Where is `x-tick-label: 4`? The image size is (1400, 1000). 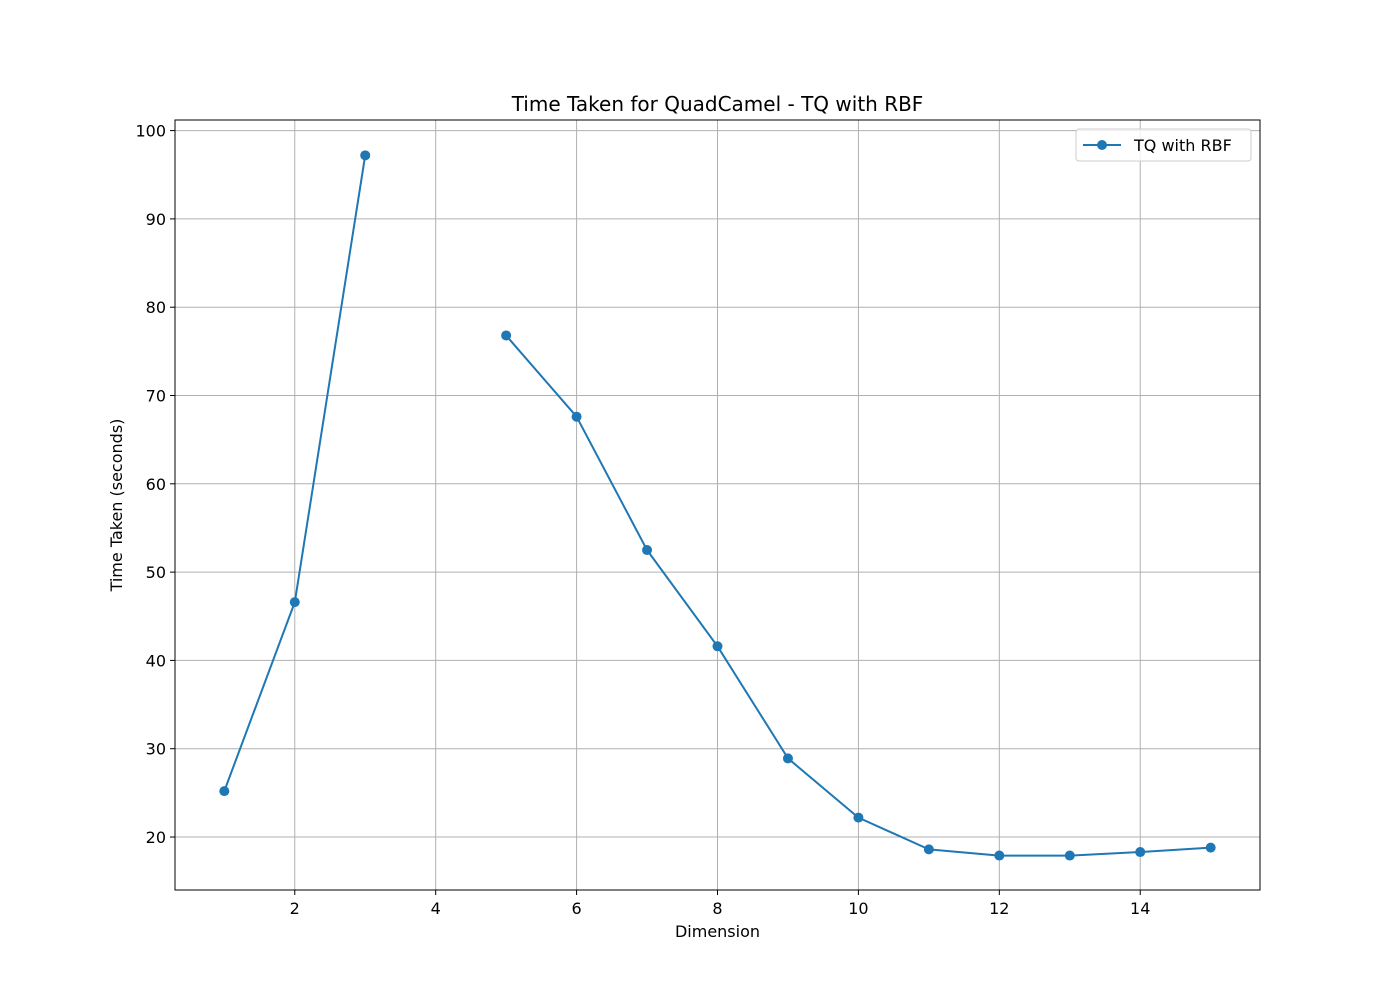
x-tick-label: 4 is located at coordinates (436, 908).